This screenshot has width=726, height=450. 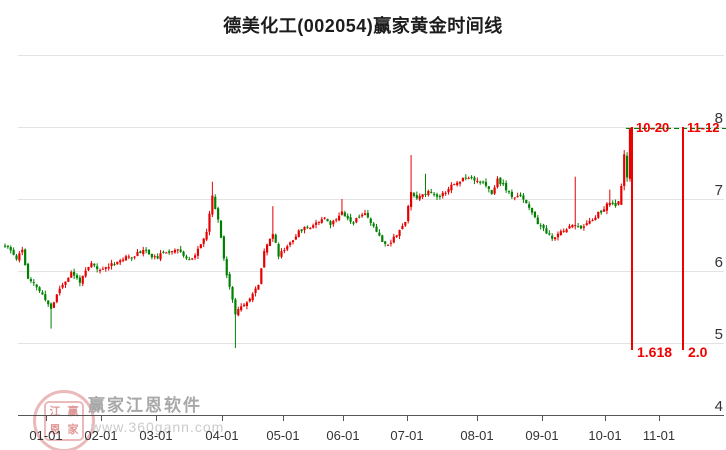 What do you see at coordinates (703, 127) in the screenshot?
I see `golden-time-date-label-2: 11-12` at bounding box center [703, 127].